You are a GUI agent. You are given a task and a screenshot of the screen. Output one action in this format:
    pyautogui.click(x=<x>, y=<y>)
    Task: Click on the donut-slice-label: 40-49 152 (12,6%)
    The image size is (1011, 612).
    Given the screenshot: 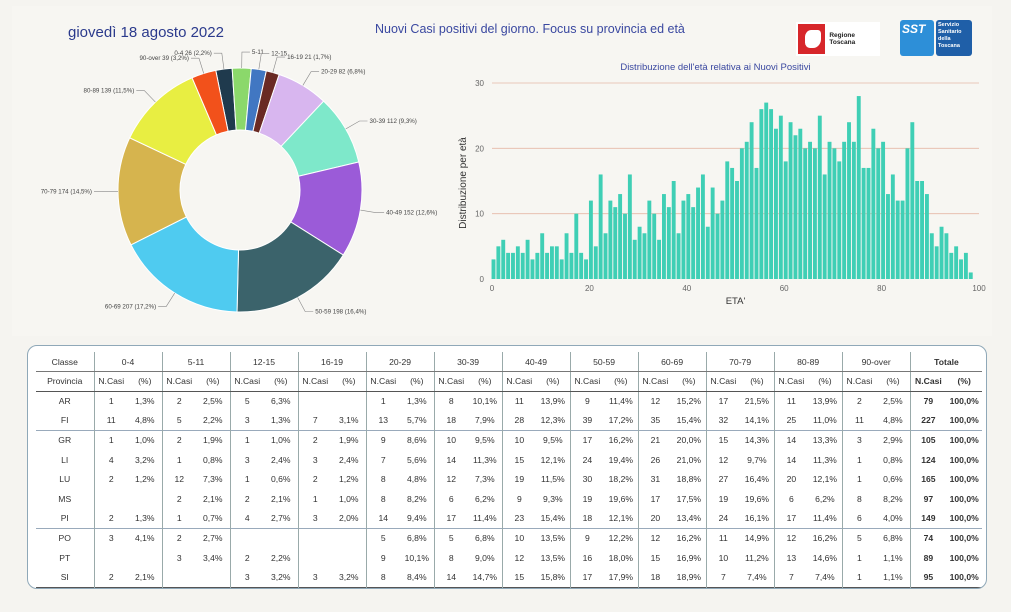 What is the action you would take?
    pyautogui.click(x=411, y=213)
    